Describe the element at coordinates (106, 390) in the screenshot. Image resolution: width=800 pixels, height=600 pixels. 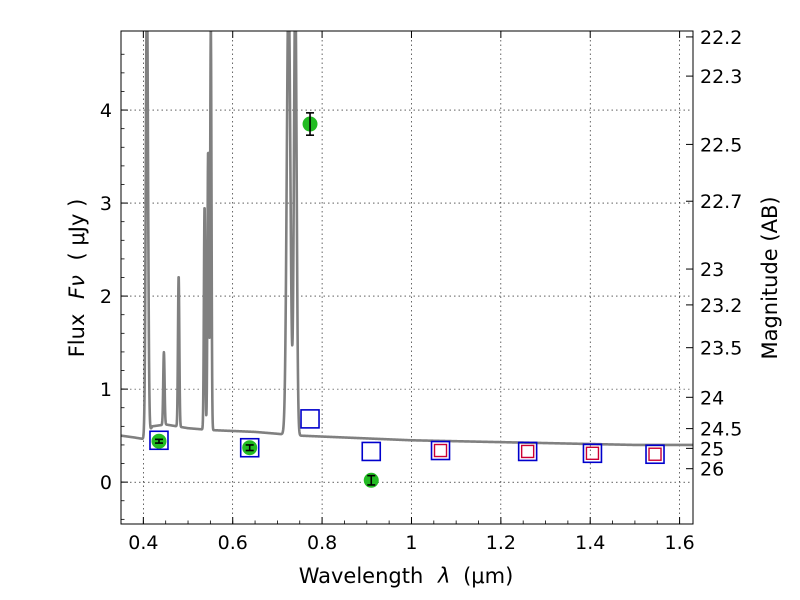
I see `y-tick-label: 1` at that location.